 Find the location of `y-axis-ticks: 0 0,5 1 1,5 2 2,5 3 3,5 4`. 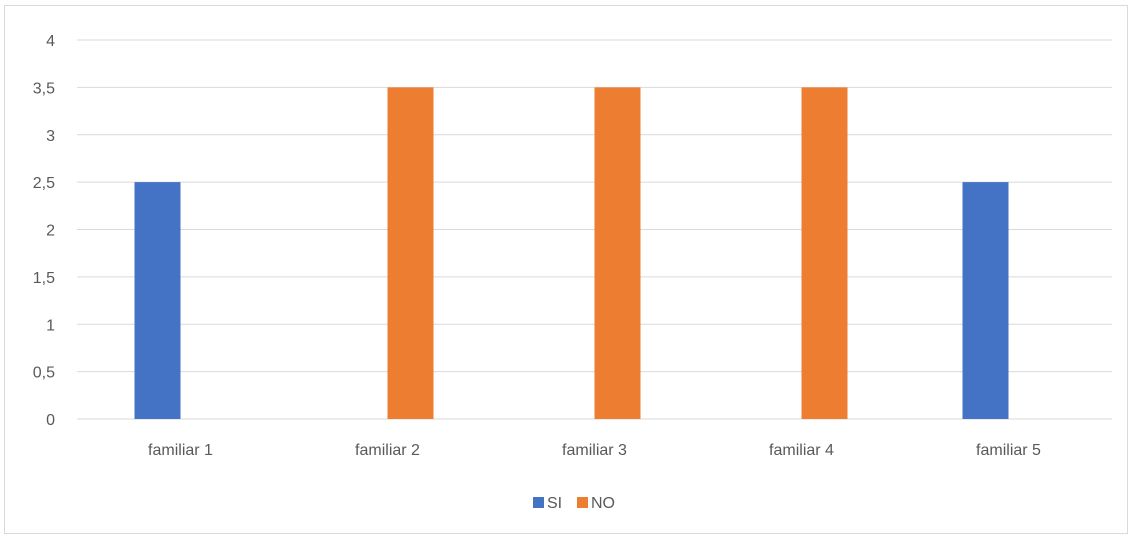

y-axis-ticks: 0 0,5 1 1,5 2 2,5 3 3,5 4 is located at coordinates (44, 231).